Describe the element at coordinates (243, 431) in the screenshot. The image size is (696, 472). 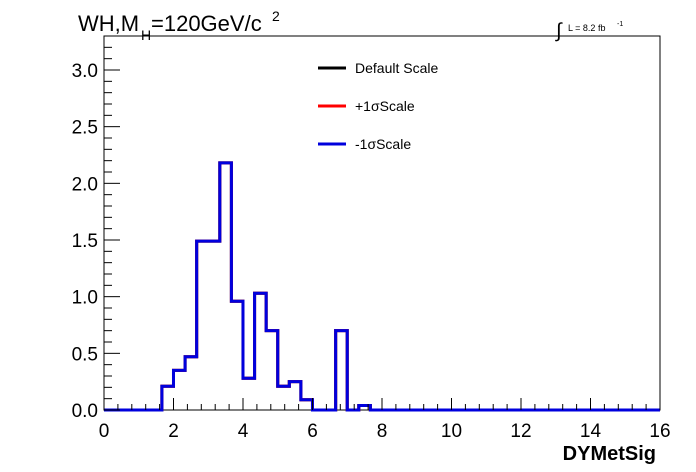
I see `x-tick-label: 4` at that location.